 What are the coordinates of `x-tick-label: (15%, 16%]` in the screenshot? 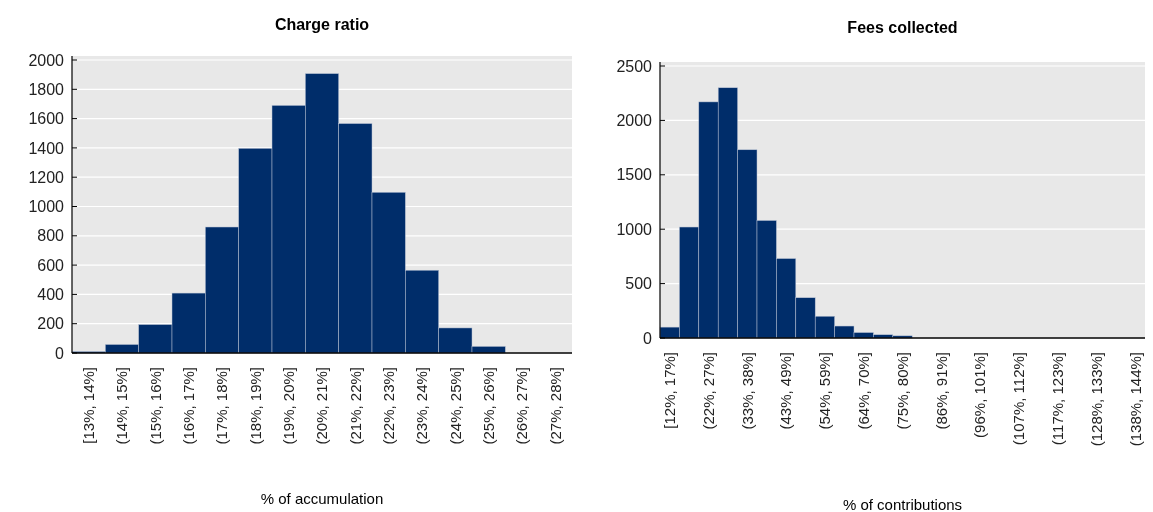 It's located at (155, 406).